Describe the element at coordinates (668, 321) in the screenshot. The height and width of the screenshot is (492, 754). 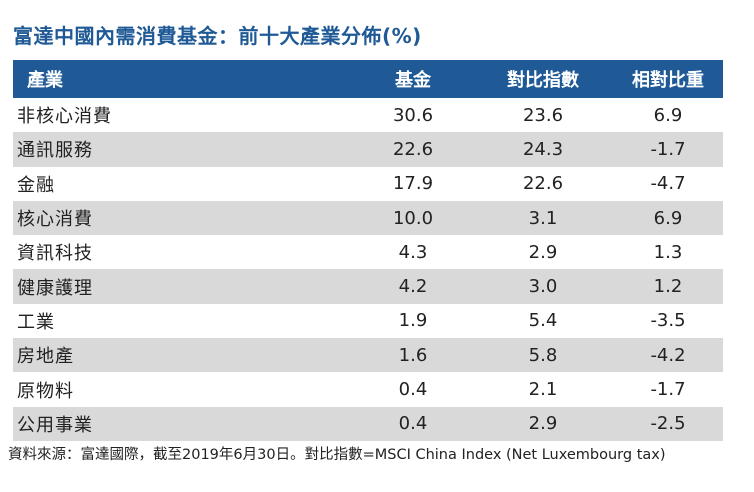
I see `relative-cell: -3.5` at that location.